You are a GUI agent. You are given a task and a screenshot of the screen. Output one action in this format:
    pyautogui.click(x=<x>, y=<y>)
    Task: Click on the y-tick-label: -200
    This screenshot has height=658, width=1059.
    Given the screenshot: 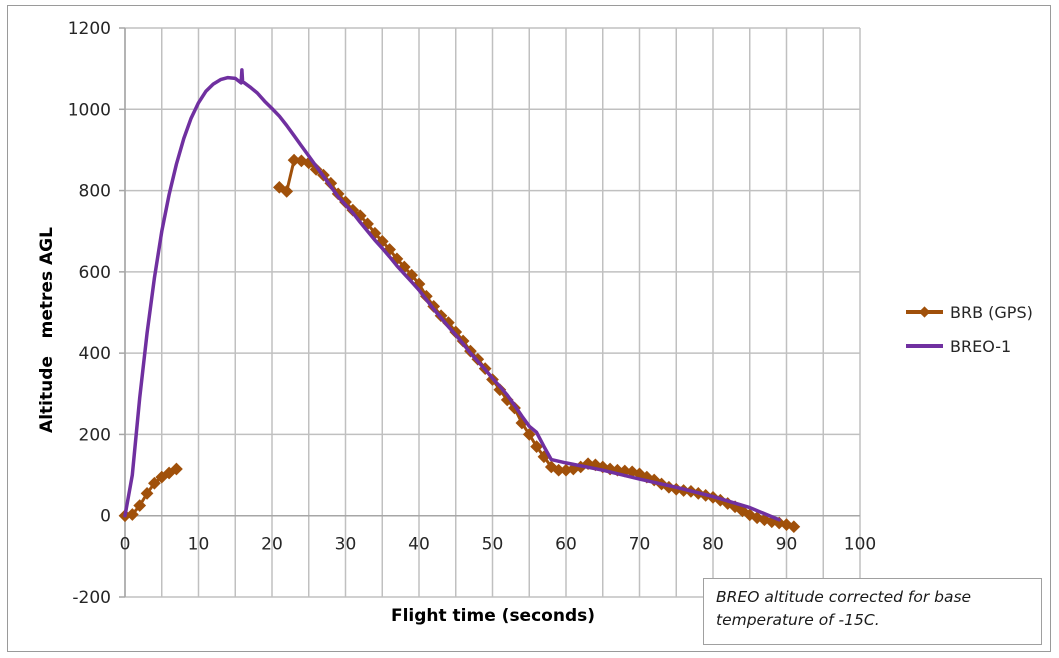 What is the action you would take?
    pyautogui.click(x=91, y=598)
    